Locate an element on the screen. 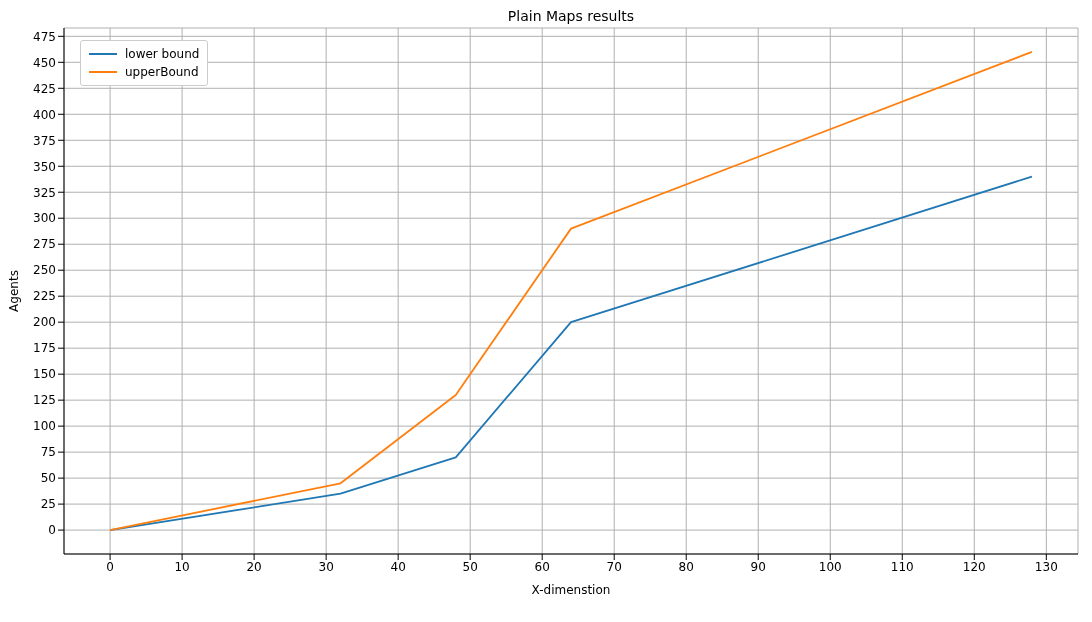  x-axis-title: X-dimenstion is located at coordinates (571, 590).